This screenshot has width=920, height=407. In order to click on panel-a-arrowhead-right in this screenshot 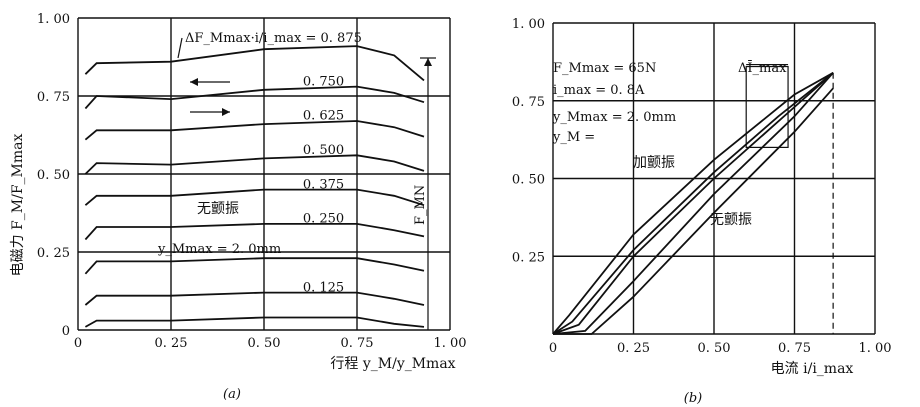, I will do `click(226, 112)`.